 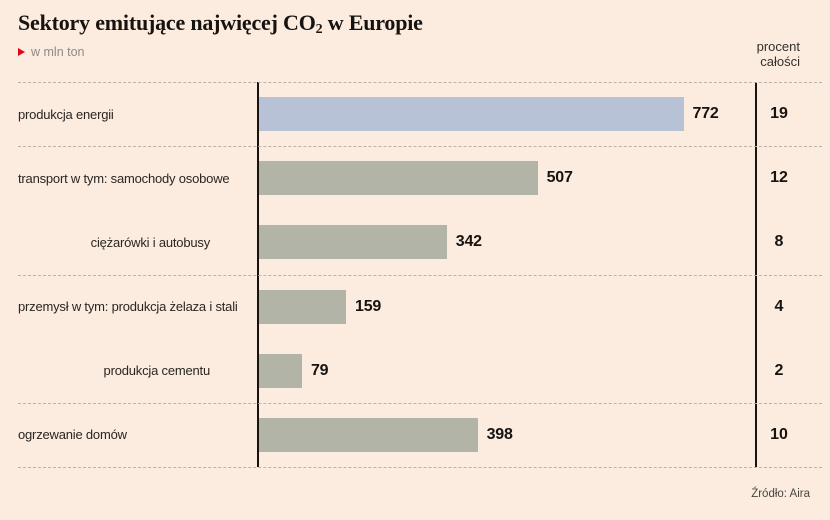 I want to click on red-triangle-icon, so click(x=21, y=52).